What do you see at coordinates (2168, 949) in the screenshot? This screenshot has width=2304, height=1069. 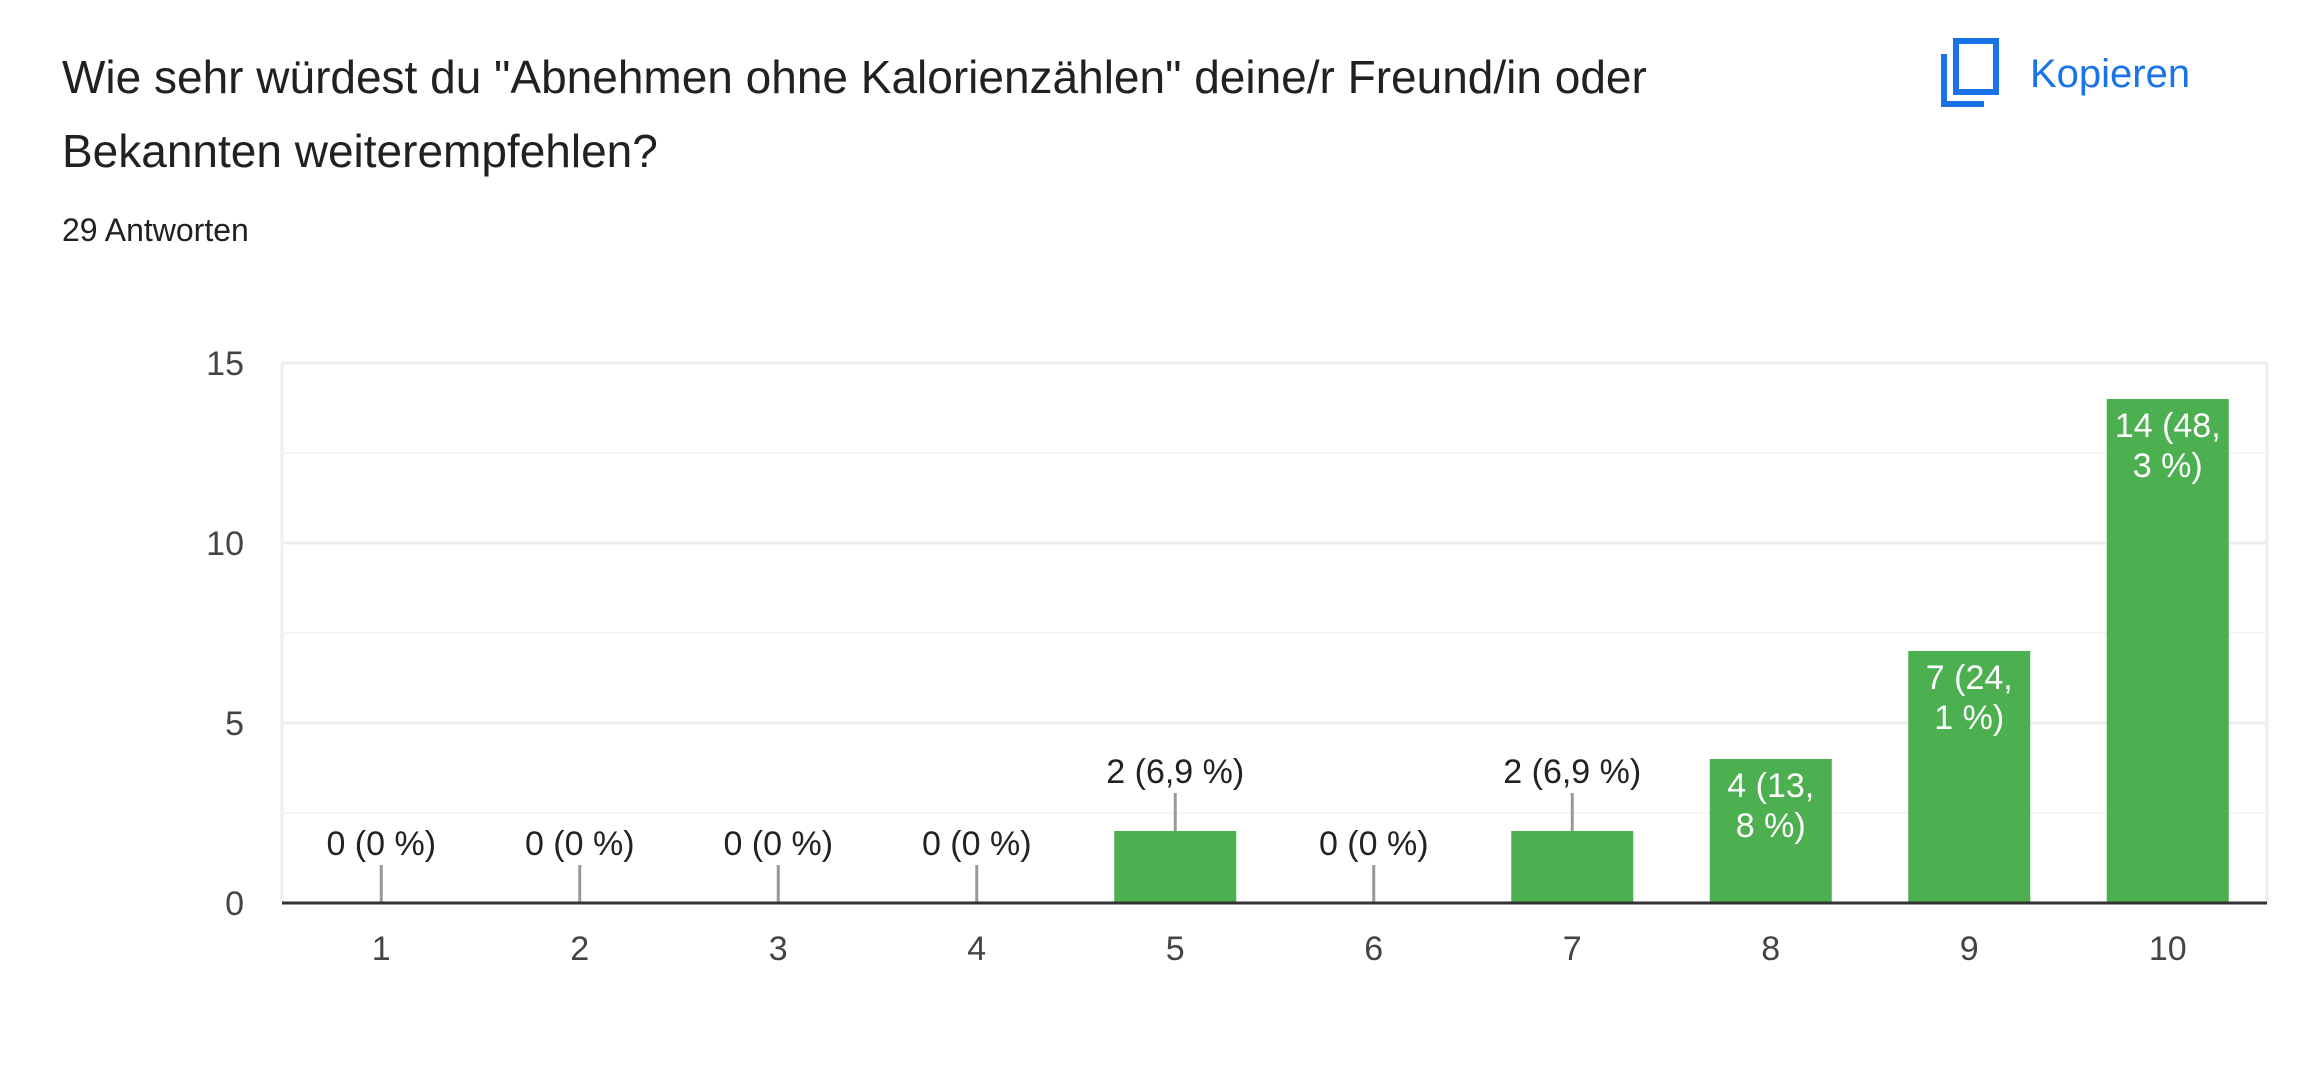 I see `x-tick-label: 10` at bounding box center [2168, 949].